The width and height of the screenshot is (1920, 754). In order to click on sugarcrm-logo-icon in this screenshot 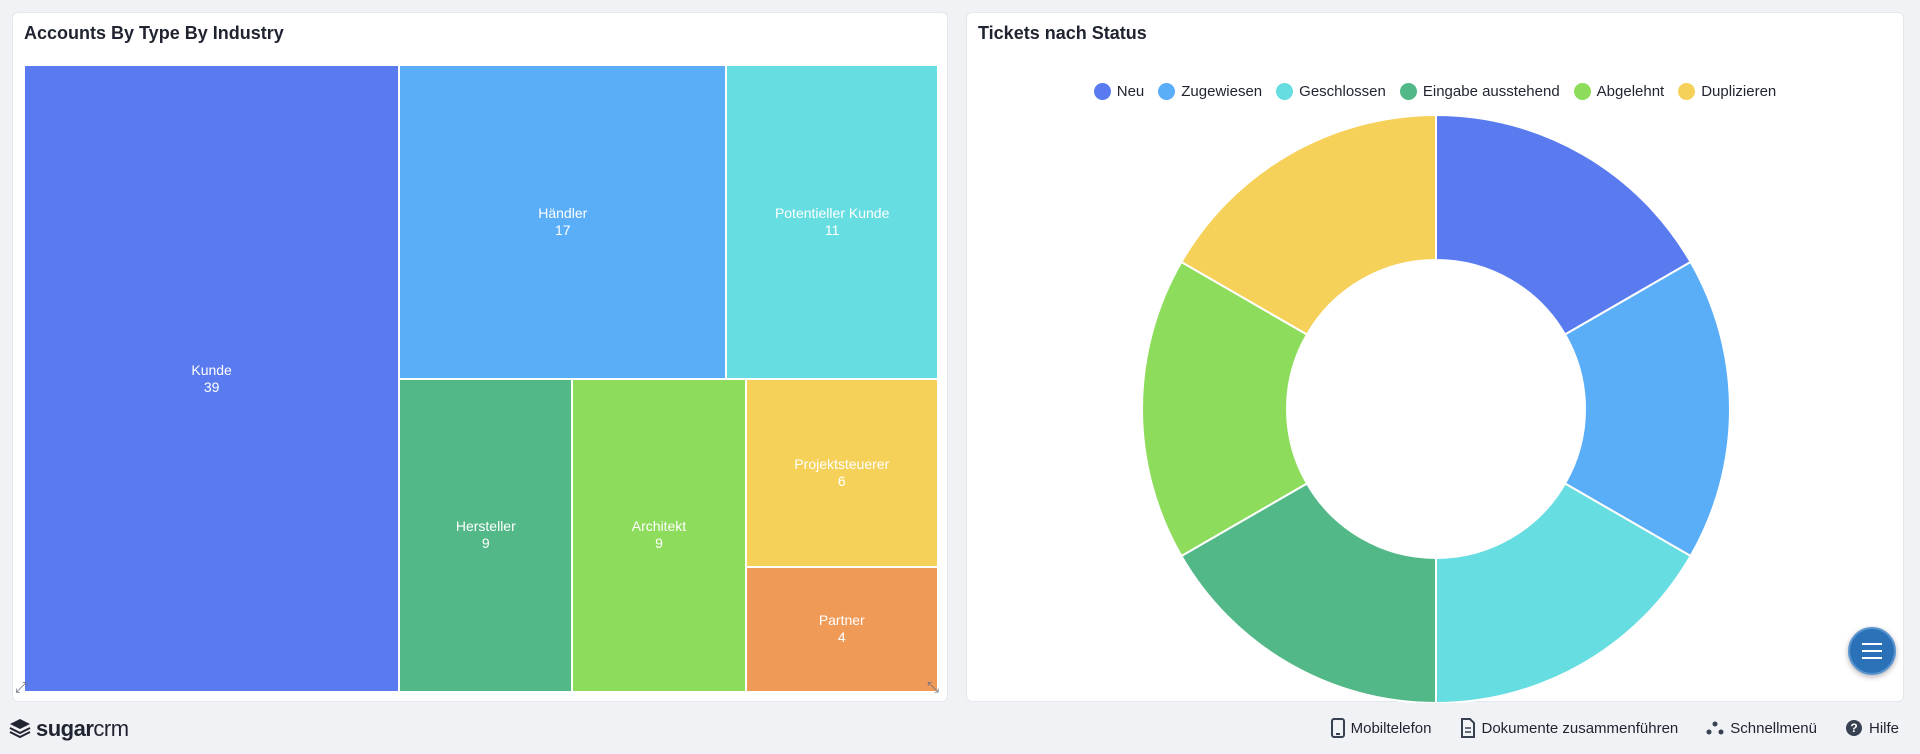, I will do `click(20, 729)`.